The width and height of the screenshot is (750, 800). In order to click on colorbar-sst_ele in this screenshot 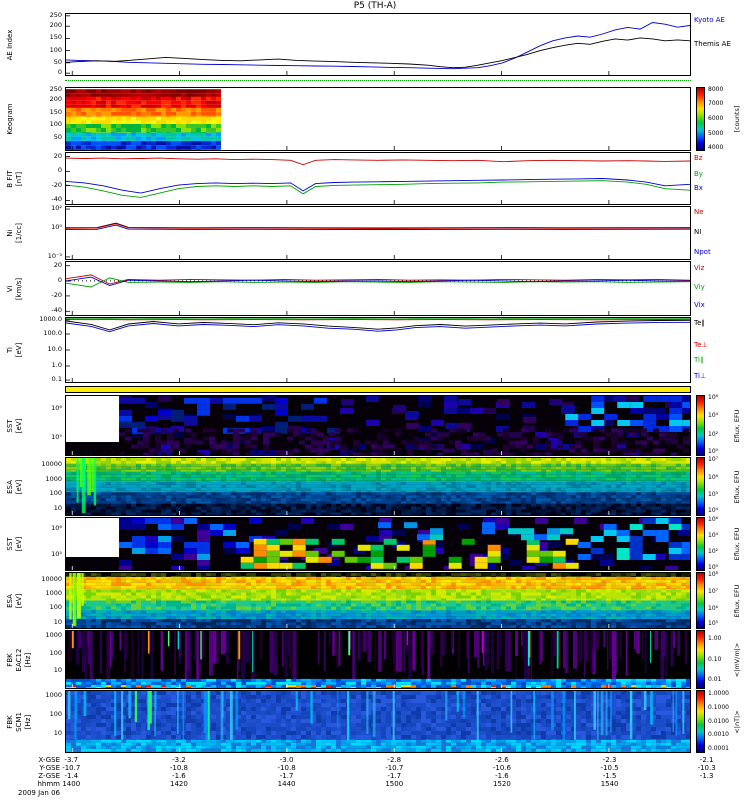, I will do `click(700, 544)`.